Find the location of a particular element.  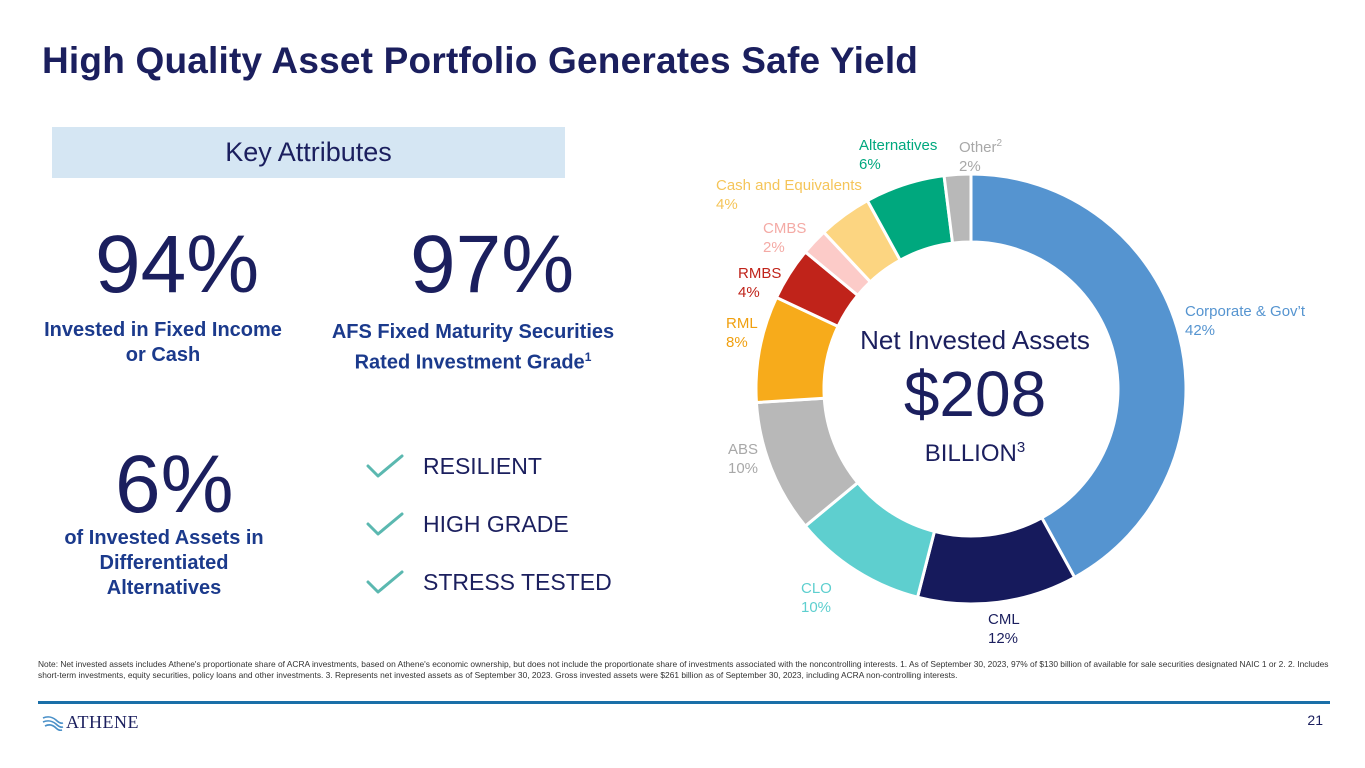

donut-center-unit: BILLION3 is located at coordinates (975, 453).